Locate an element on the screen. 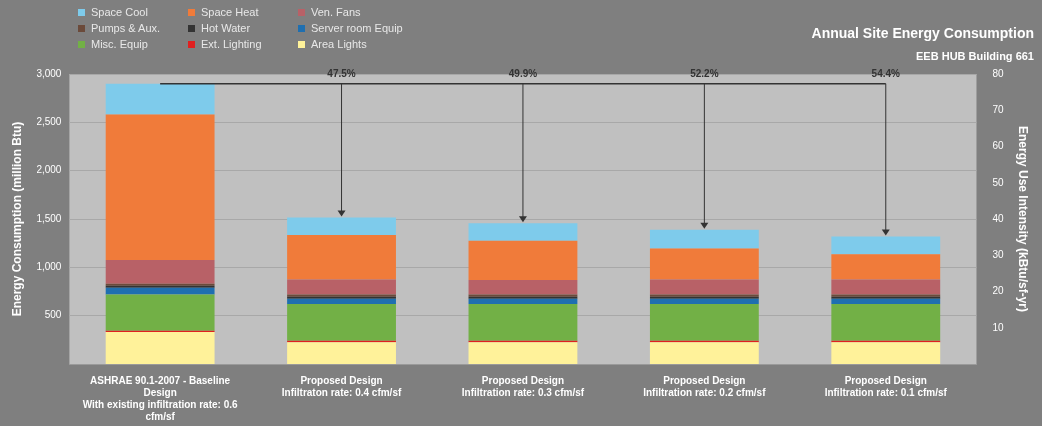  legend-label: Space Cool is located at coordinates (119, 12).